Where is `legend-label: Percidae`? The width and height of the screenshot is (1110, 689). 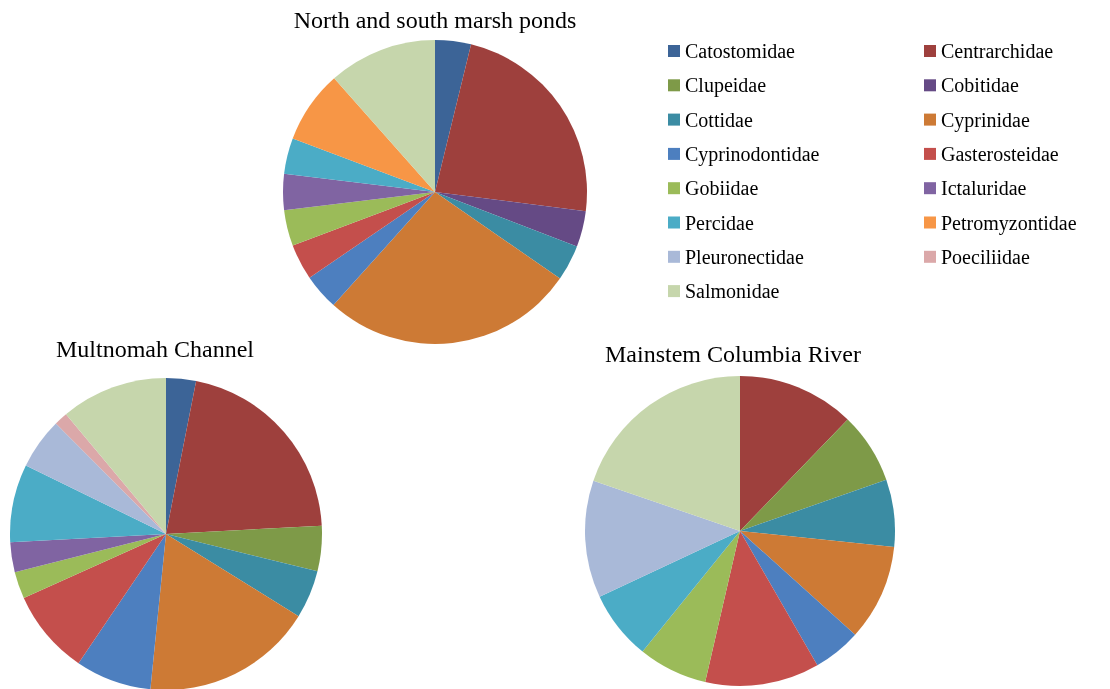 legend-label: Percidae is located at coordinates (719, 222).